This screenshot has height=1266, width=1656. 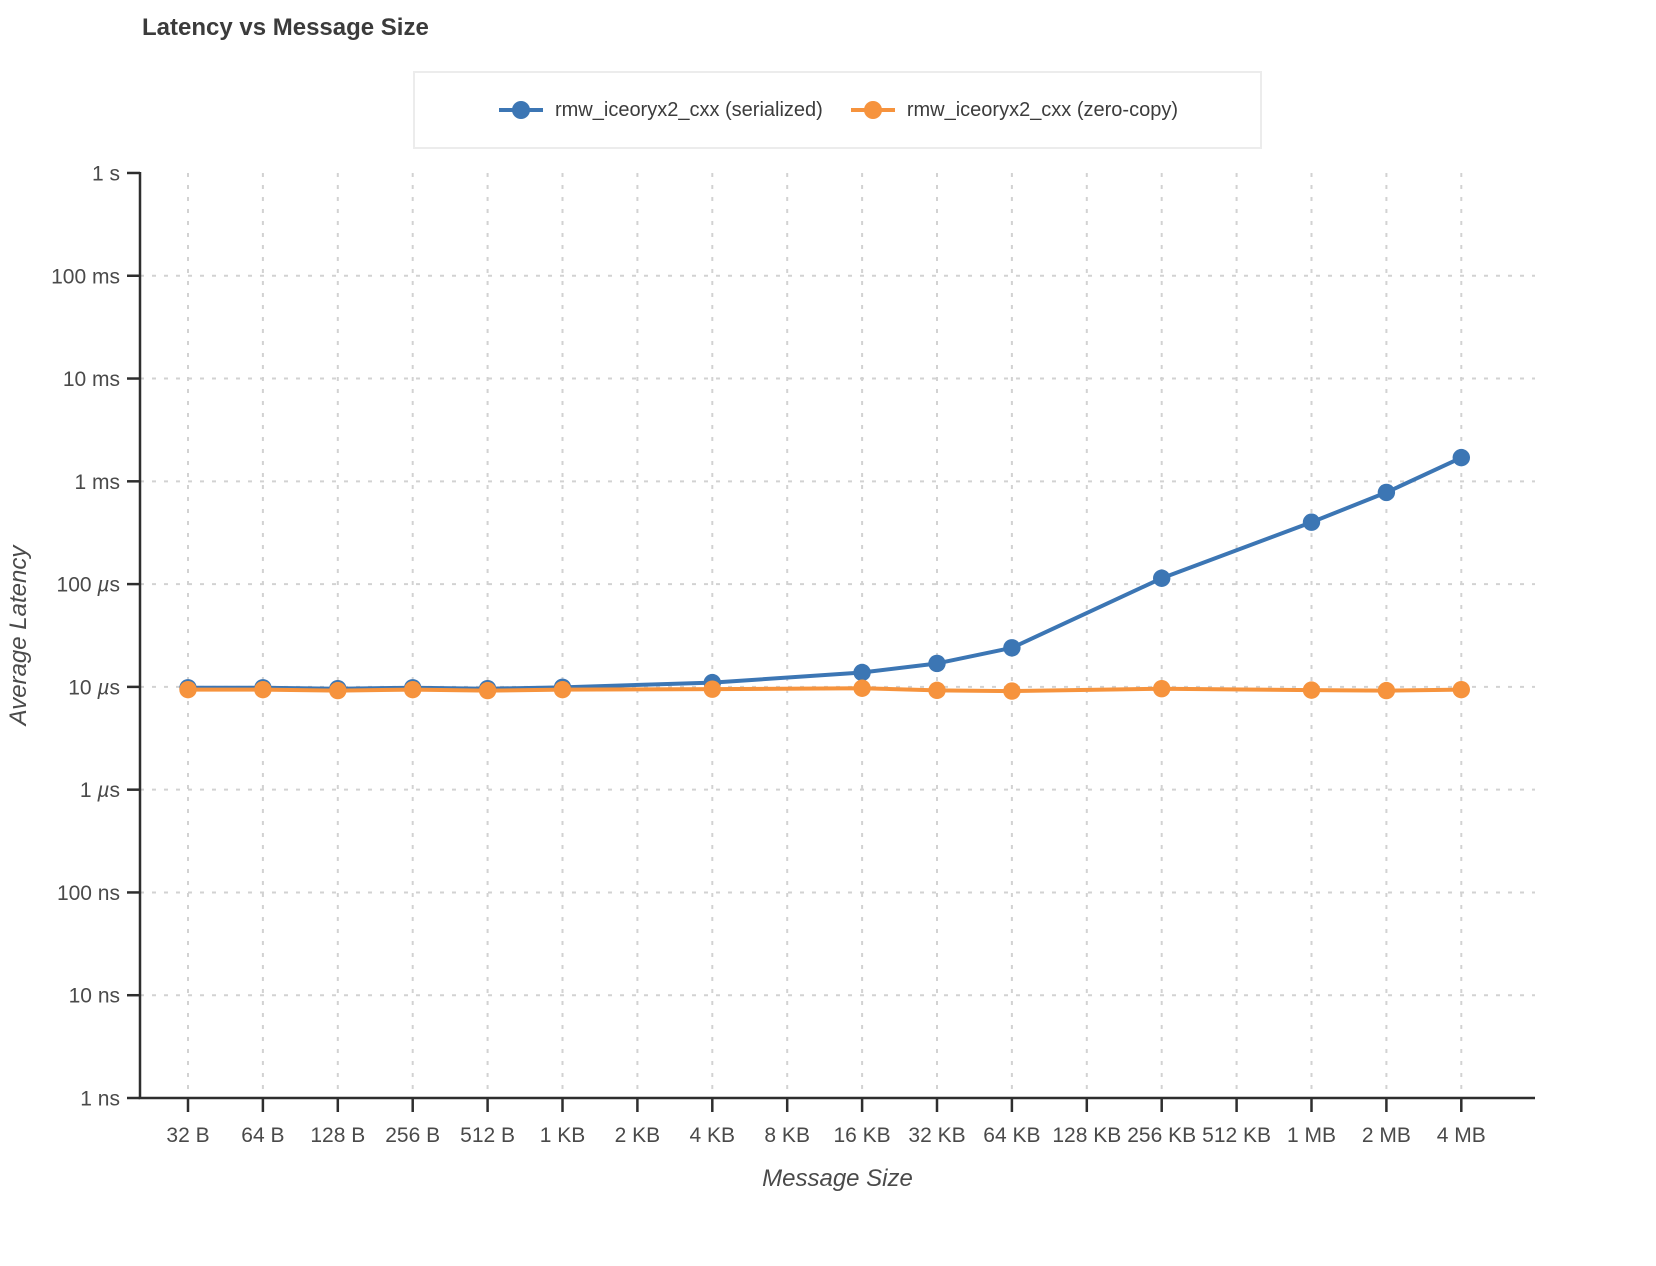 I want to click on x-tick-label: 64 KB, so click(x=1011, y=1135).